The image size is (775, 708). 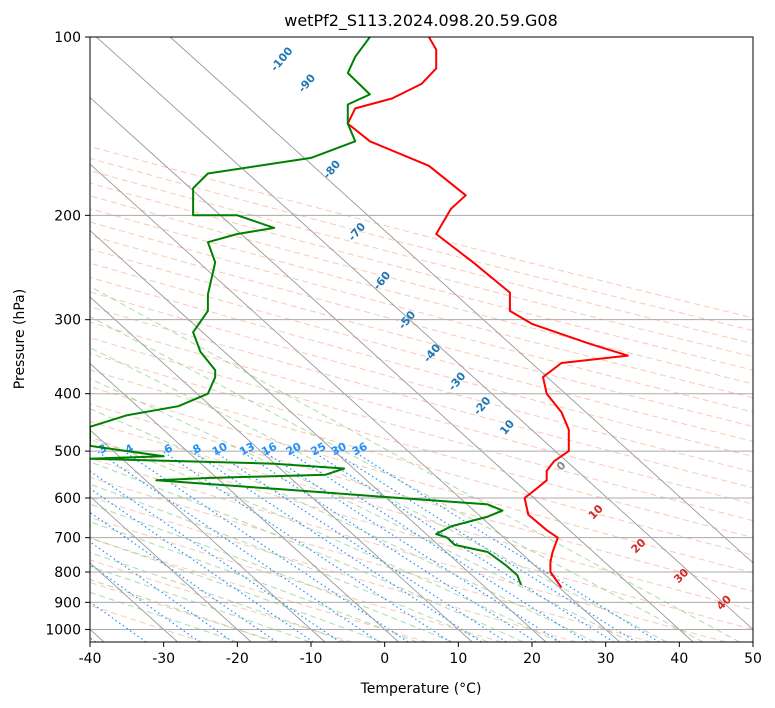 What do you see at coordinates (237, 659) in the screenshot?
I see `x-tick-label: -20` at bounding box center [237, 659].